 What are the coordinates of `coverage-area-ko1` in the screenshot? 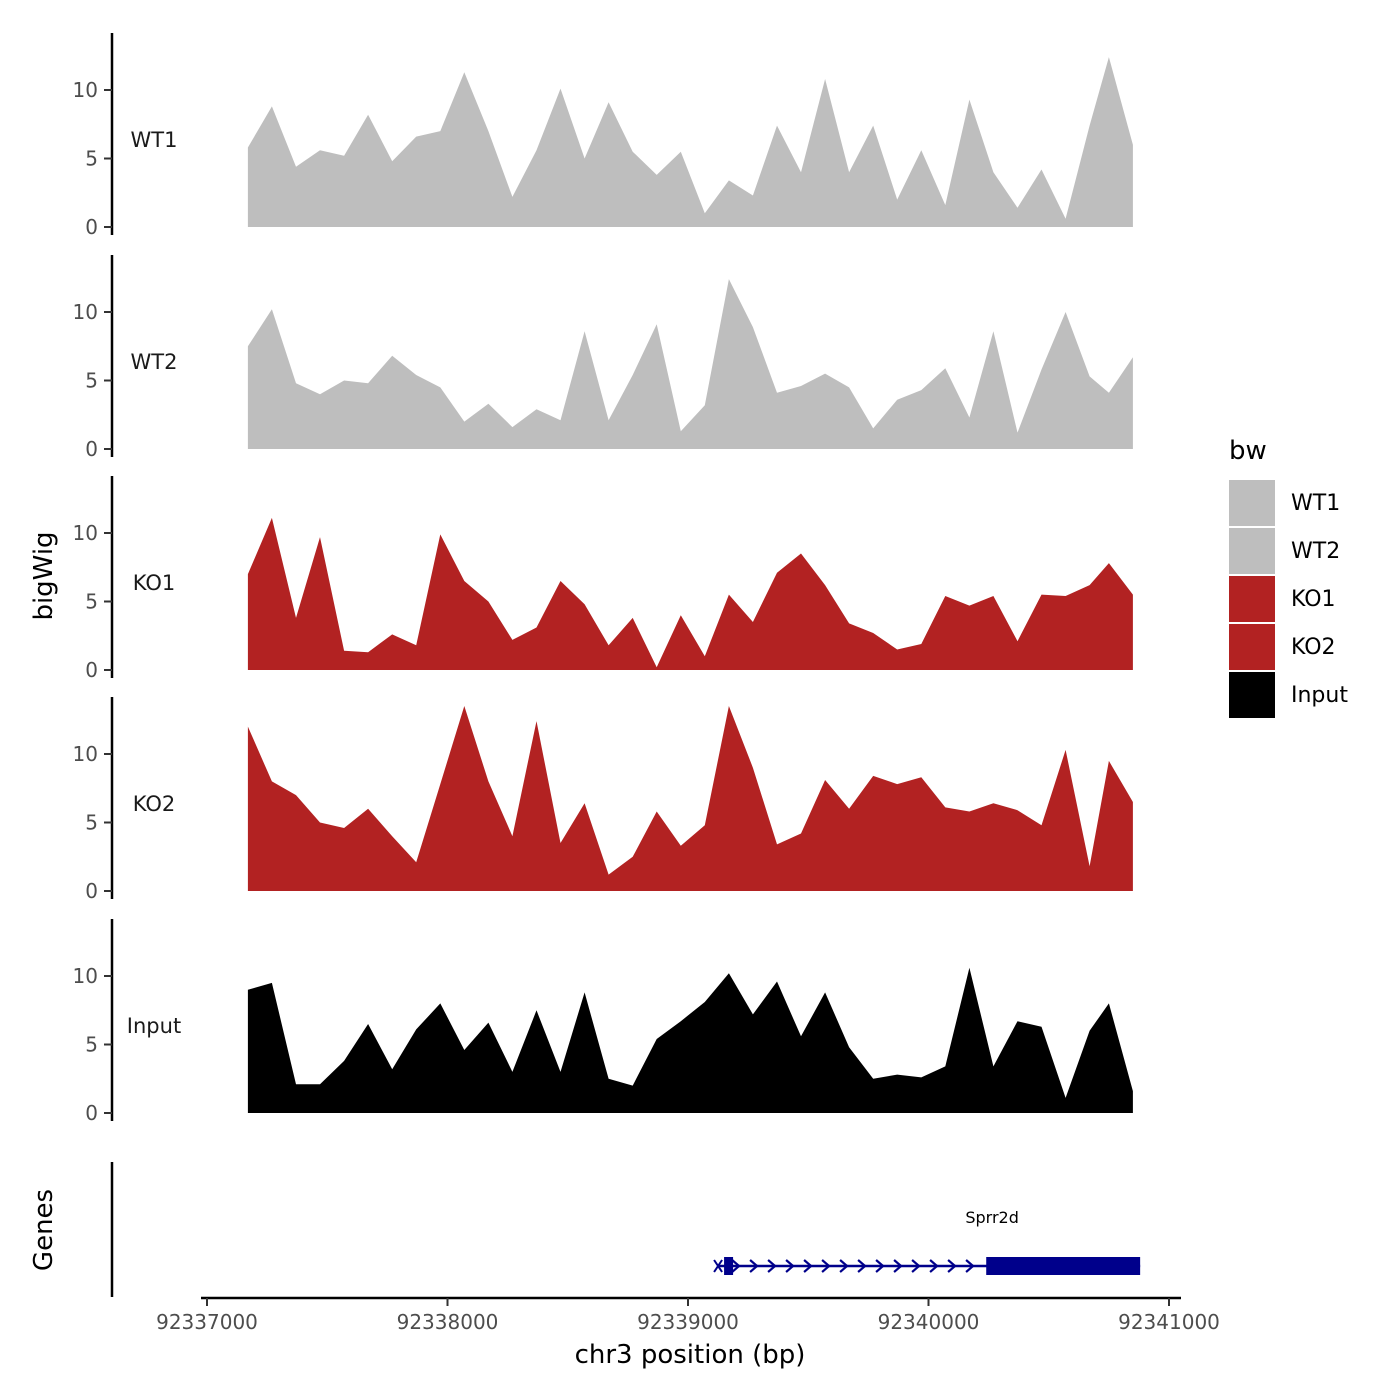 It's located at (690, 593).